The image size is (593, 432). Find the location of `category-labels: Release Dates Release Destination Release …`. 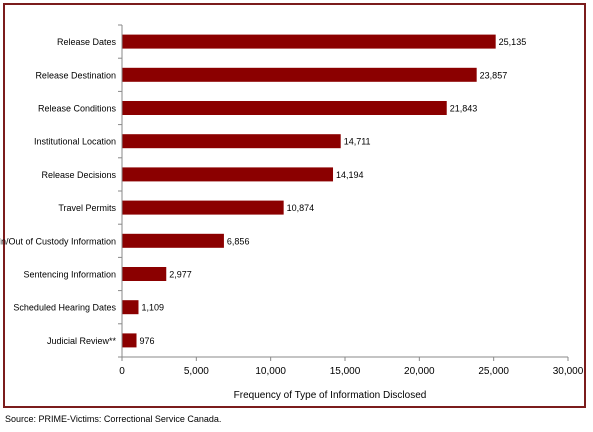

category-labels: Release Dates Release Destination Release … is located at coordinates (58, 191).